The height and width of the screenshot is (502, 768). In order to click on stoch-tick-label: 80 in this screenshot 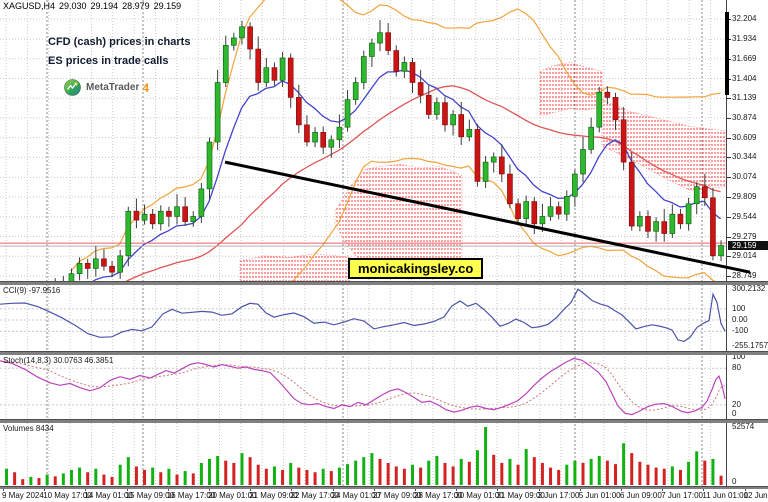, I will do `click(736, 368)`.